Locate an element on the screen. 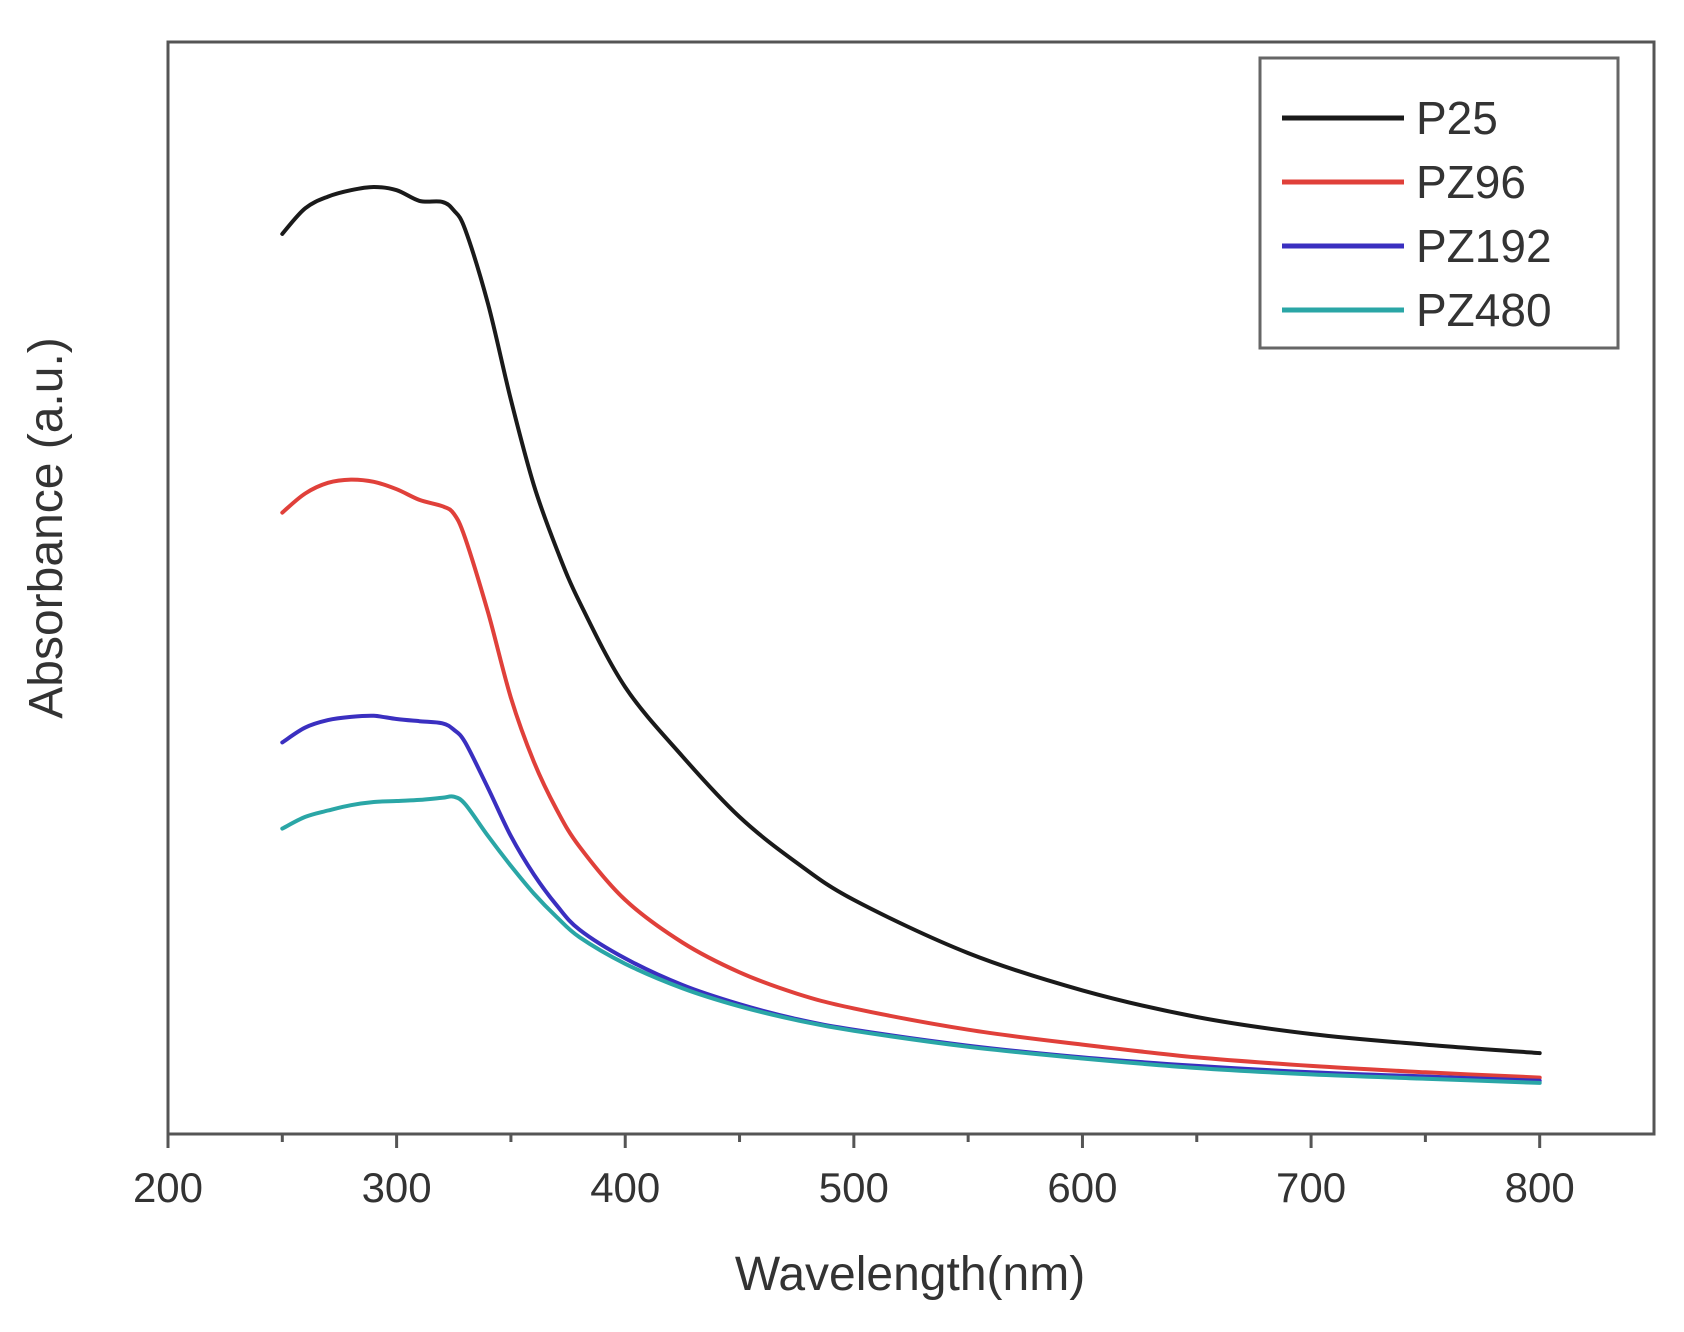 This screenshot has height=1332, width=1684. legend: P25 PZ96 PZ192 PZ480 is located at coordinates (1439, 203).